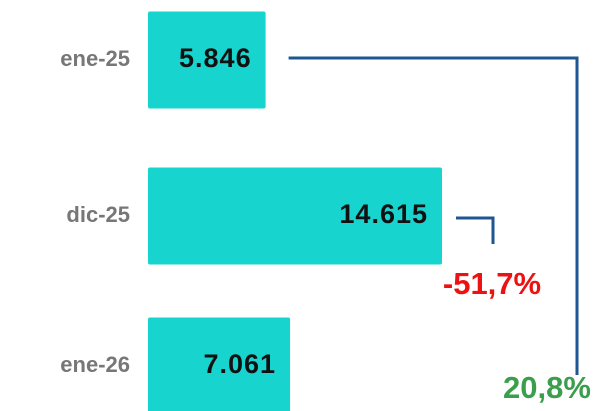 This screenshot has width=610, height=411. I want to click on category-label: ene-26, so click(95, 364).